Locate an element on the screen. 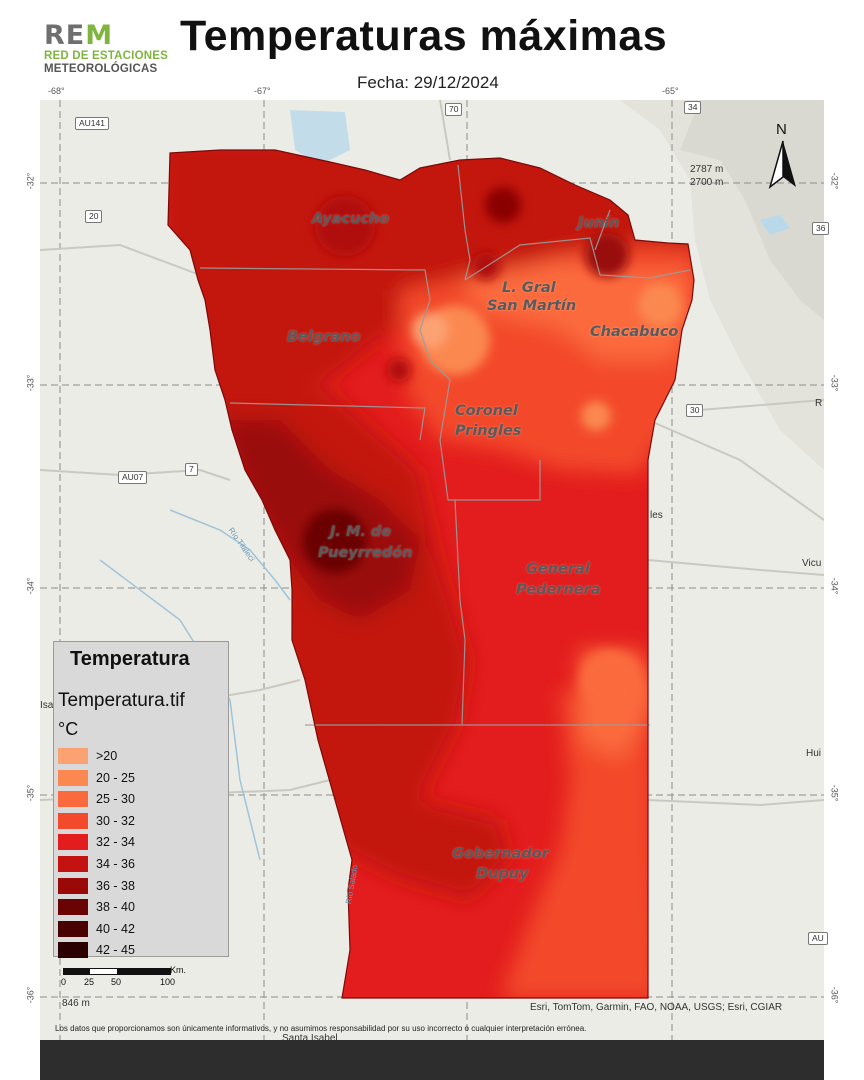 This screenshot has width=864, height=1080. dept-label-coronel: Coronel is located at coordinates (486, 411).